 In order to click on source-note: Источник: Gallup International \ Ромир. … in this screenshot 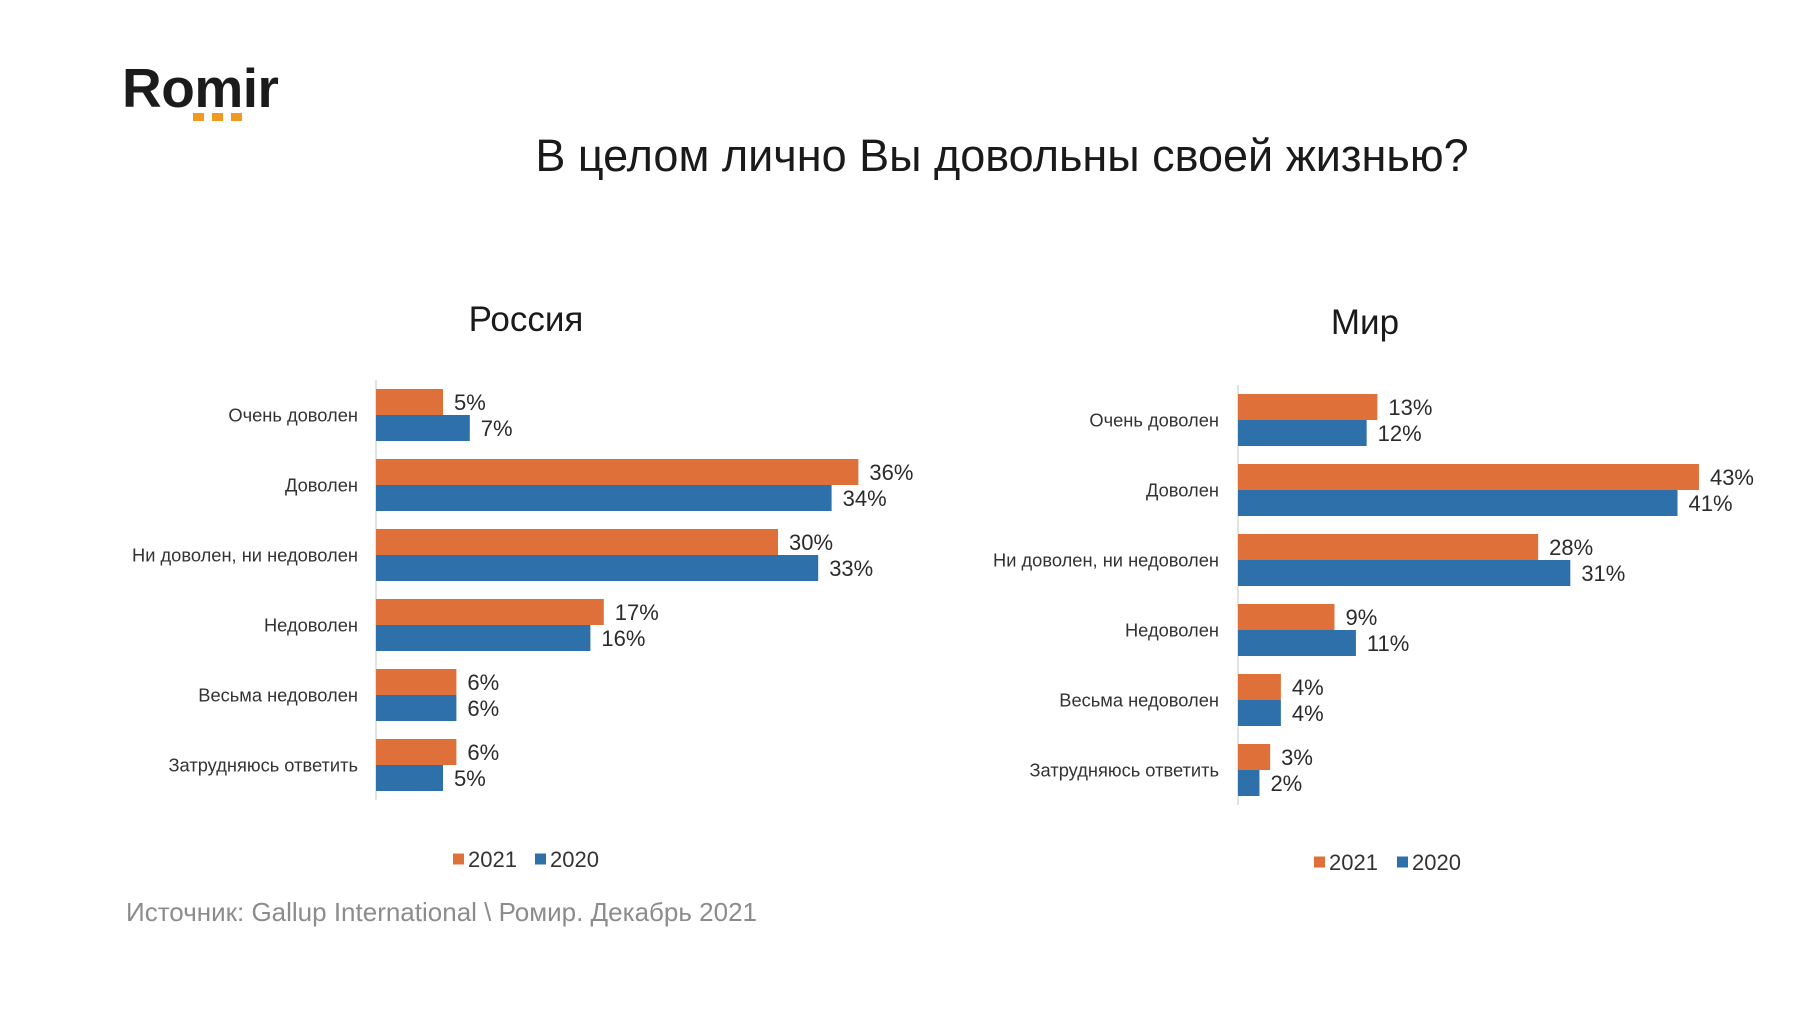, I will do `click(441, 912)`.